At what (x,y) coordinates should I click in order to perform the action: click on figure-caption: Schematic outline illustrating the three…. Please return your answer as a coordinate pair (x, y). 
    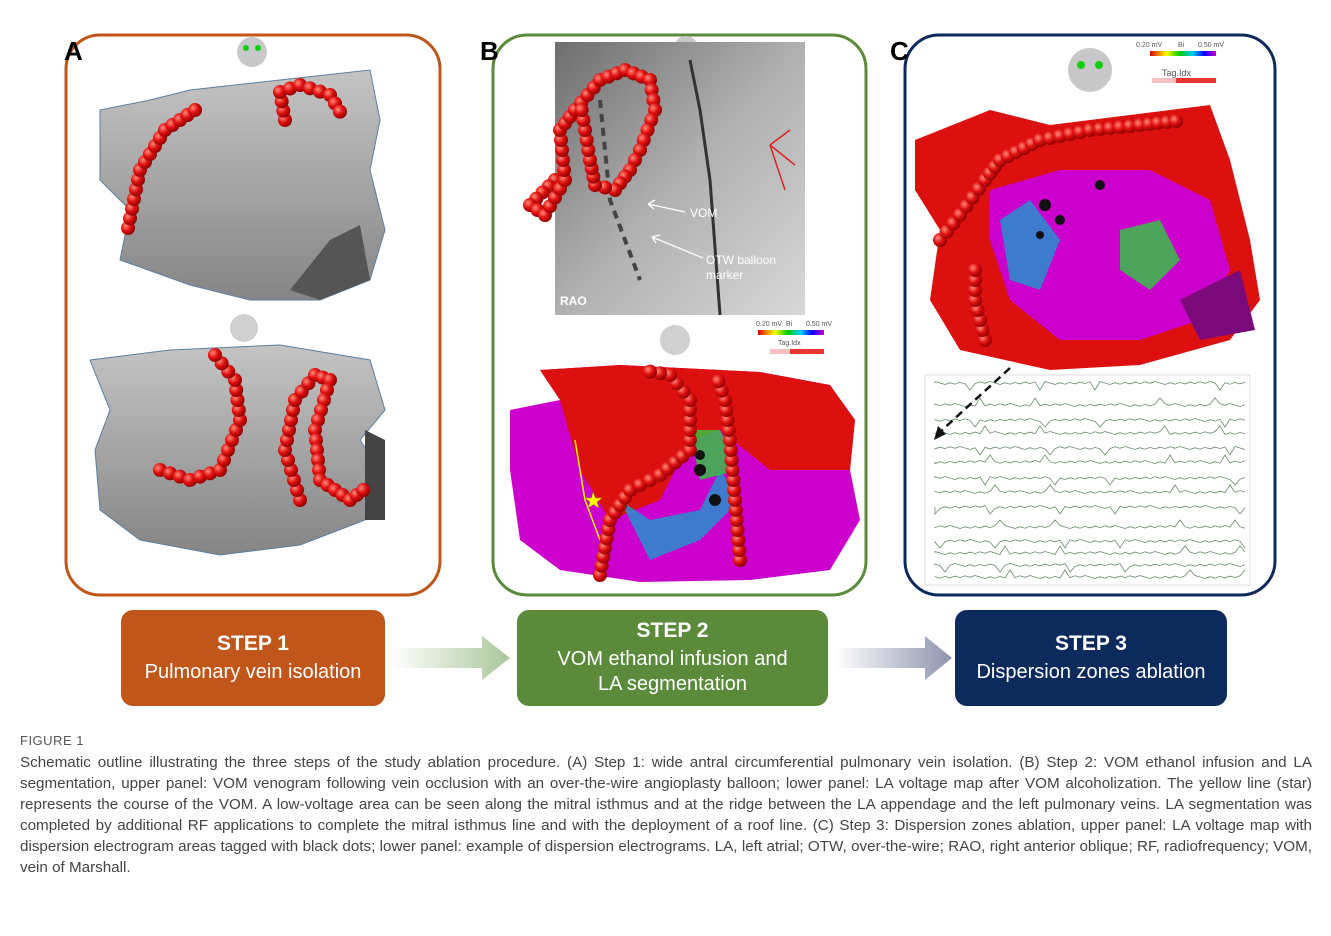
    Looking at the image, I should click on (666, 815).